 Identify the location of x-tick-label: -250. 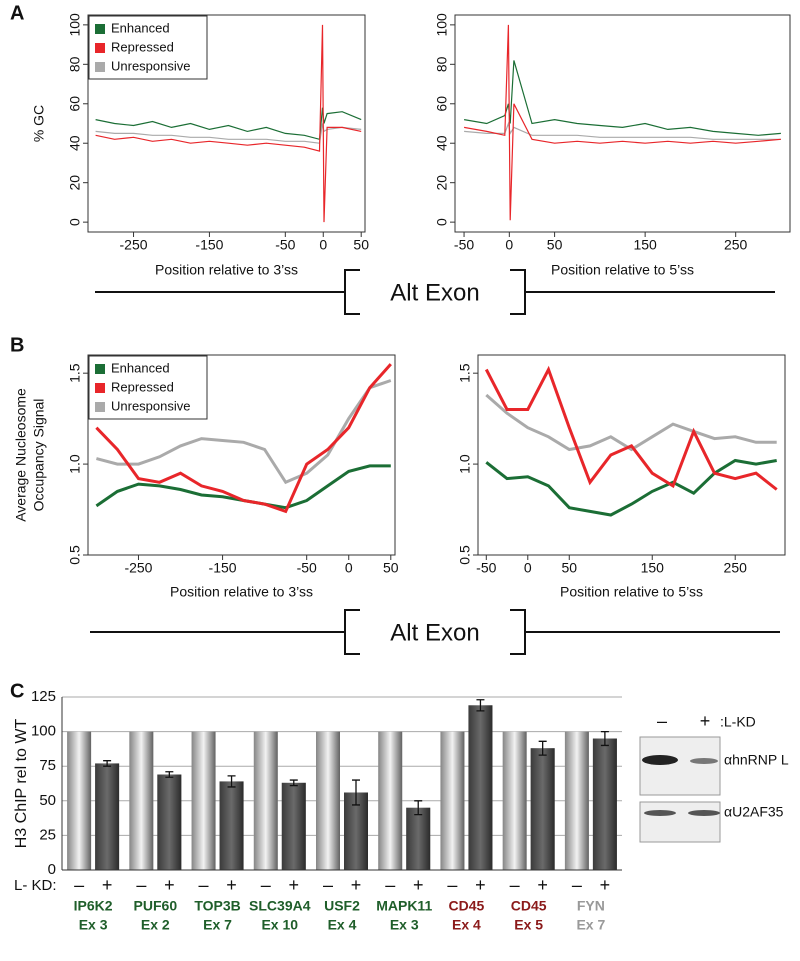
(138, 568).